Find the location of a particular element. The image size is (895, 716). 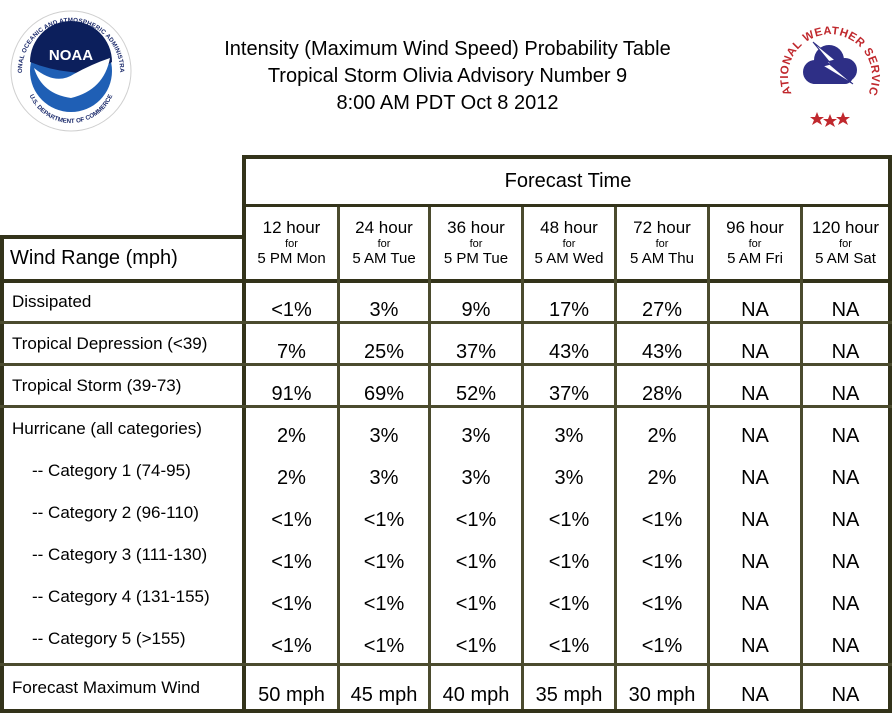

lightning-icon is located at coordinates (833, 63).